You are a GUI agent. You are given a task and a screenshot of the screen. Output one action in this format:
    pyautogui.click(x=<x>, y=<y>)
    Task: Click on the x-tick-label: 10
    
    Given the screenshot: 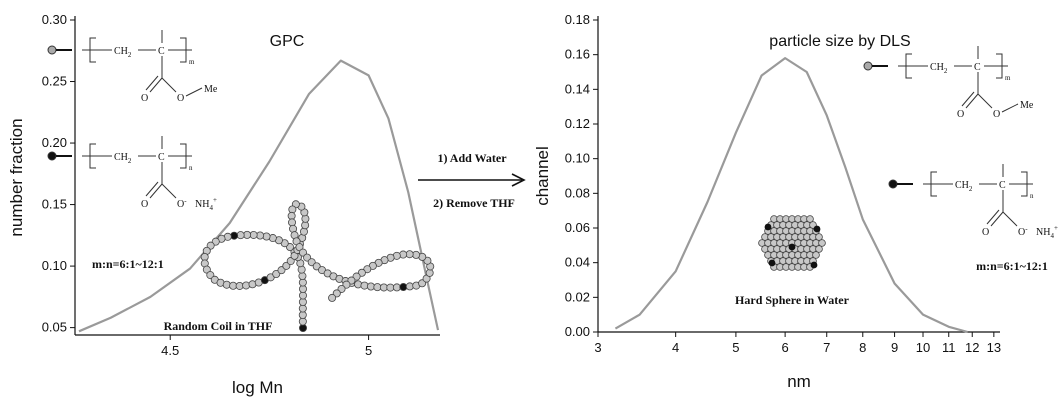 What is the action you would take?
    pyautogui.click(x=923, y=347)
    